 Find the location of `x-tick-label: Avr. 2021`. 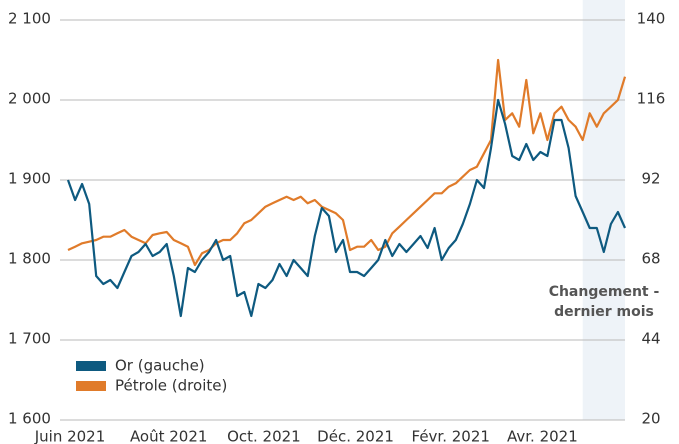

x-tick-label: Avr. 2021 is located at coordinates (542, 436).